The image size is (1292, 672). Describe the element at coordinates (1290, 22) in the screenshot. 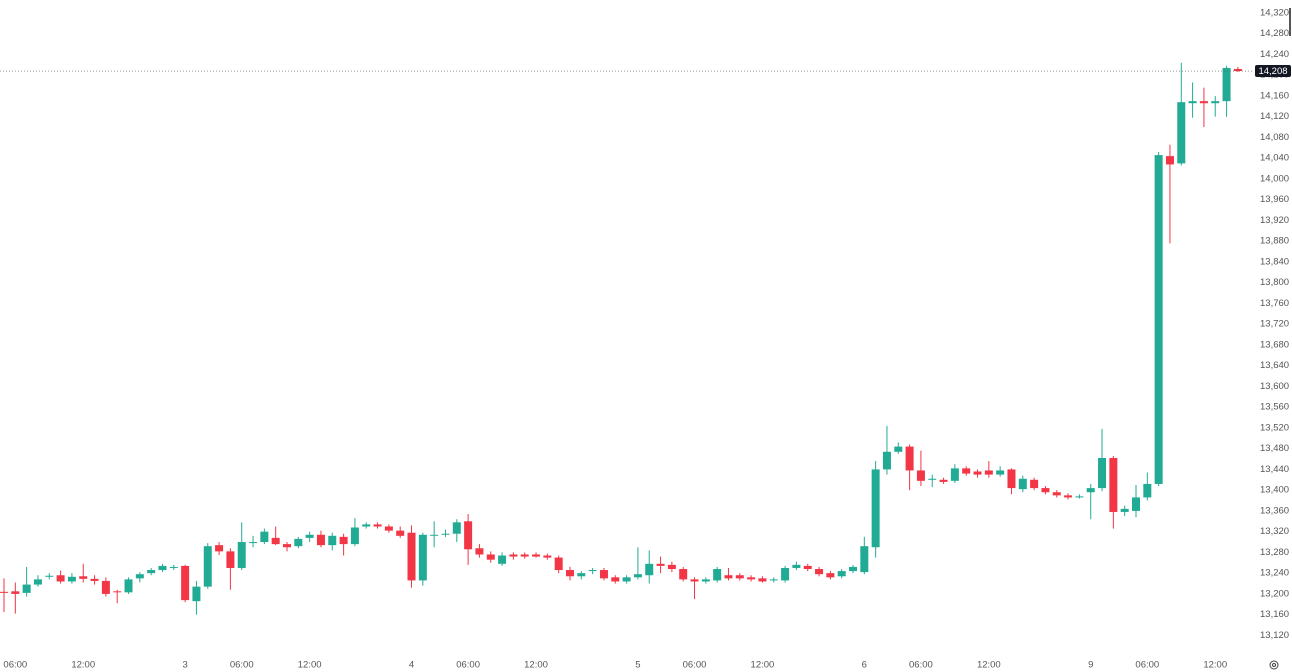

I see `scroll-indicator` at that location.